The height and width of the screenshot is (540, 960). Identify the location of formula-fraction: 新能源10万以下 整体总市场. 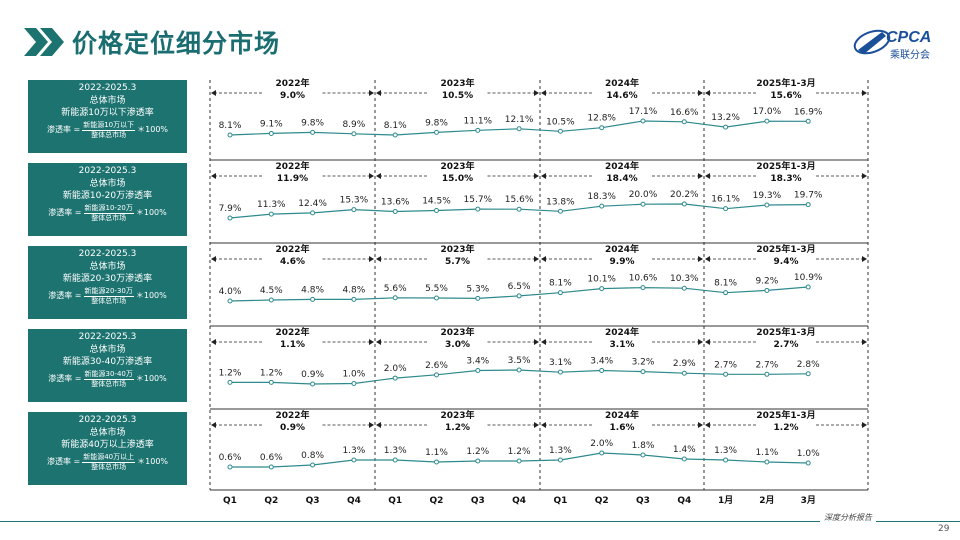
(109, 130).